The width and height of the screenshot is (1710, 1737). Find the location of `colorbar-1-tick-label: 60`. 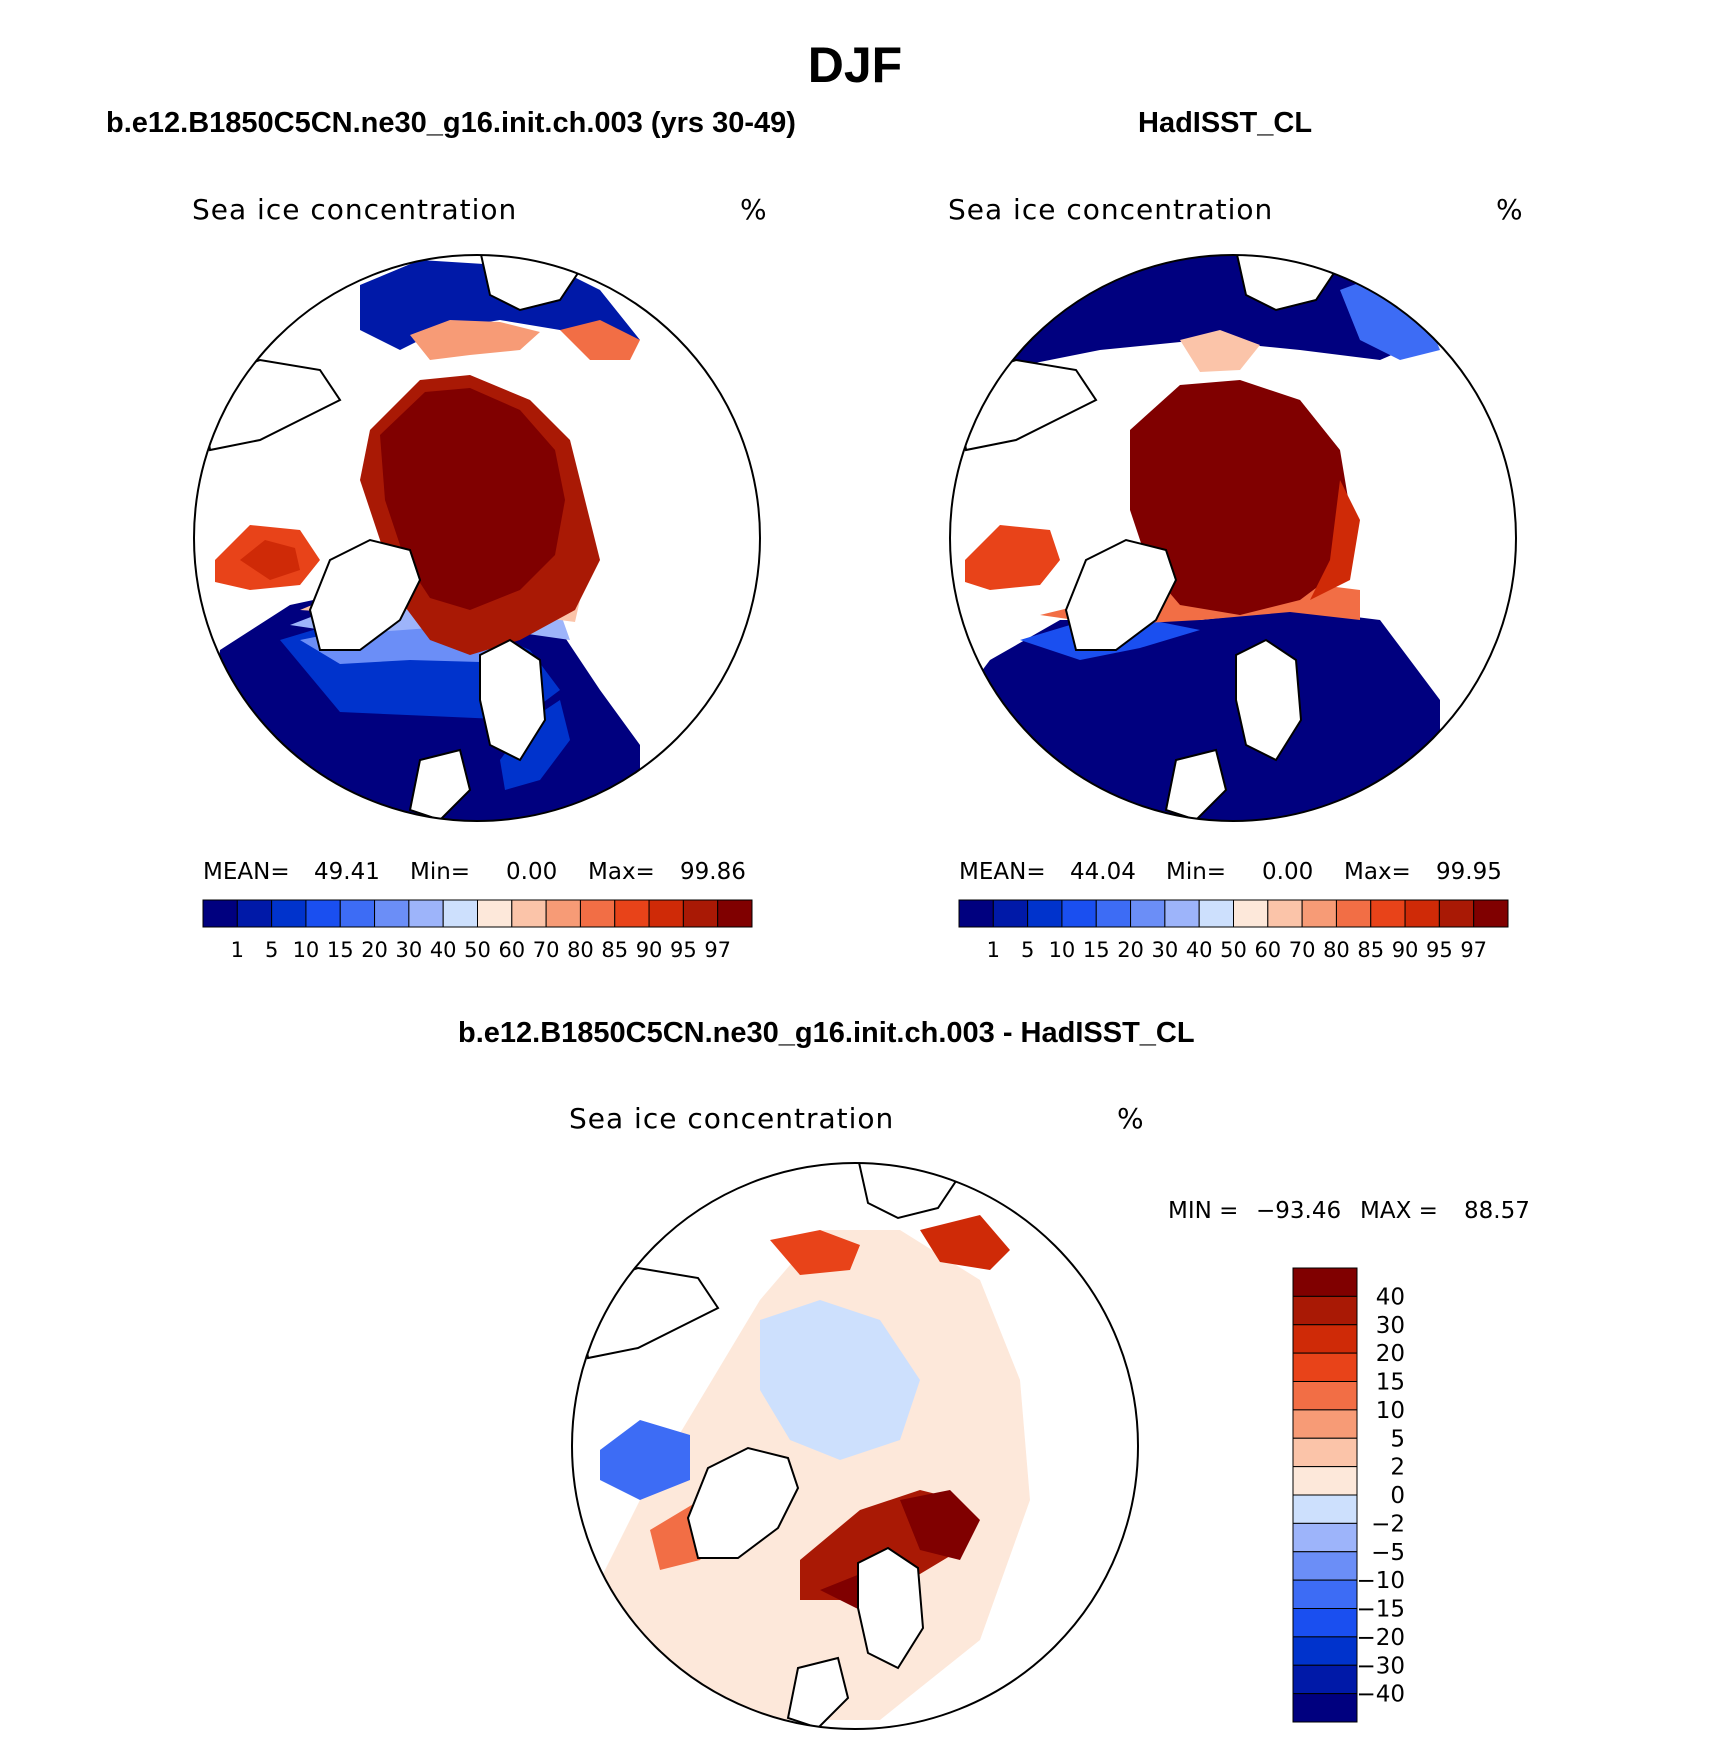

colorbar-1-tick-label: 60 is located at coordinates (511, 950).